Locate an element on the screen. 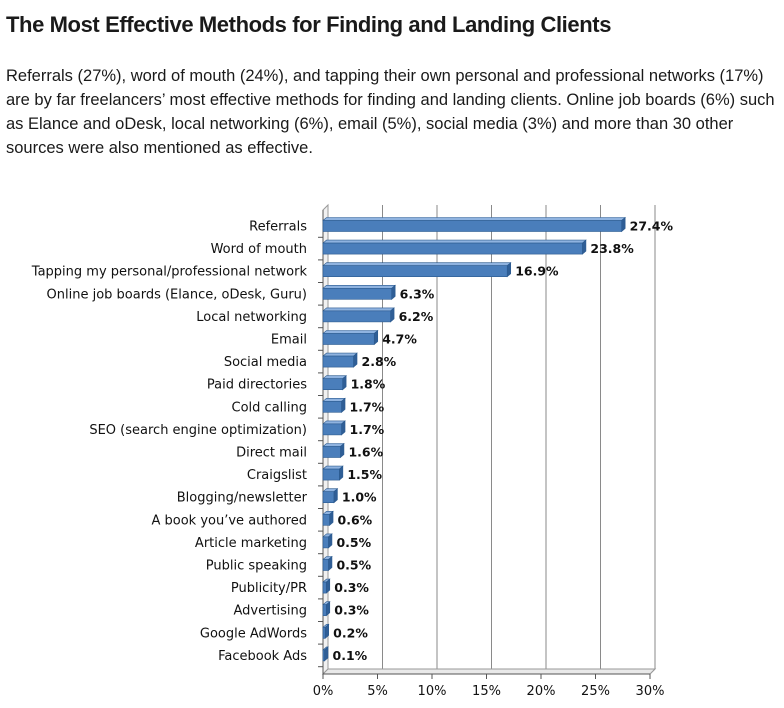  value-label: 23.8% is located at coordinates (612, 248).